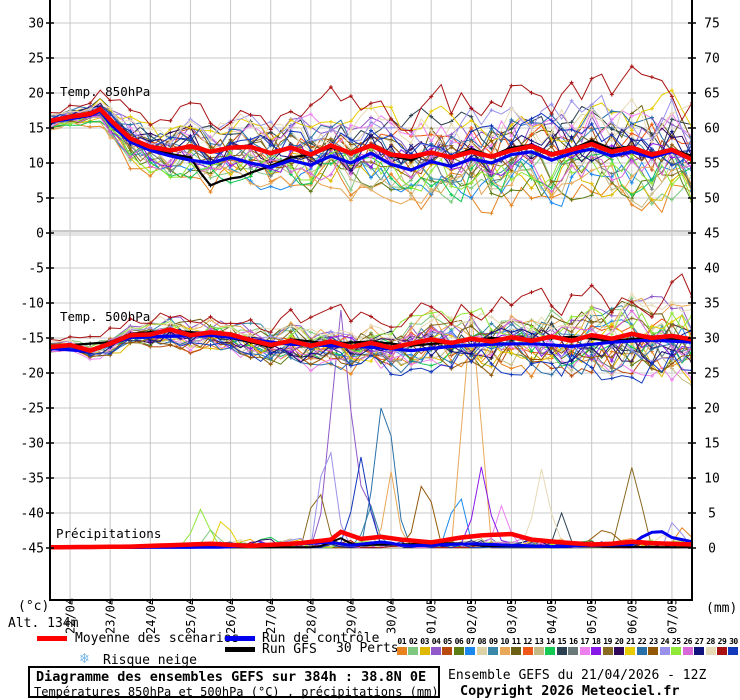  What do you see at coordinates (371, 648) in the screenshot?
I see `perts-count-label: 30 Perts.` at bounding box center [371, 648].